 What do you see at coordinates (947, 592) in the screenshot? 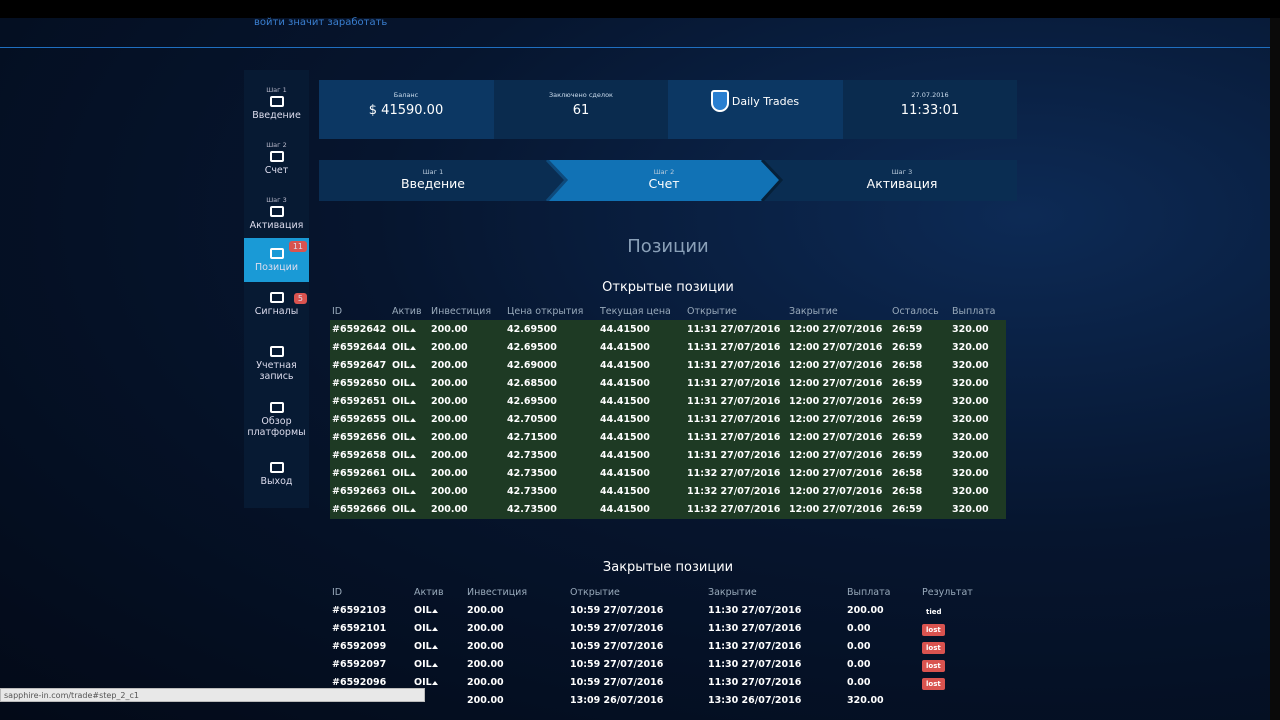
I see `column-header: Результат` at bounding box center [947, 592].